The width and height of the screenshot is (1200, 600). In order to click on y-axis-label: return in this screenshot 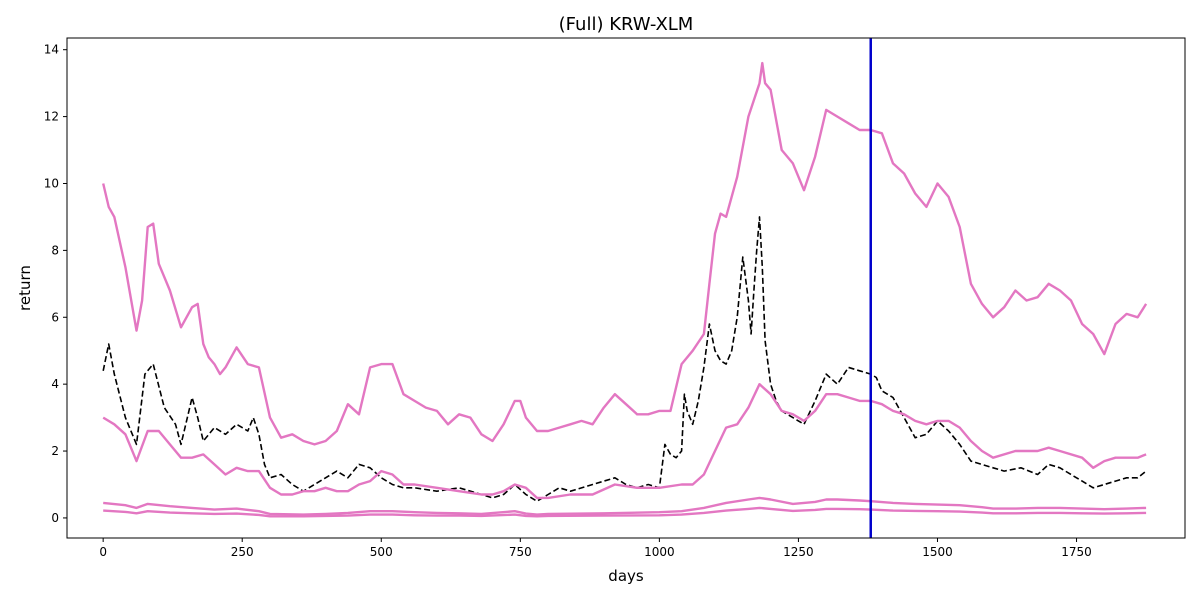, I will do `click(25, 288)`.